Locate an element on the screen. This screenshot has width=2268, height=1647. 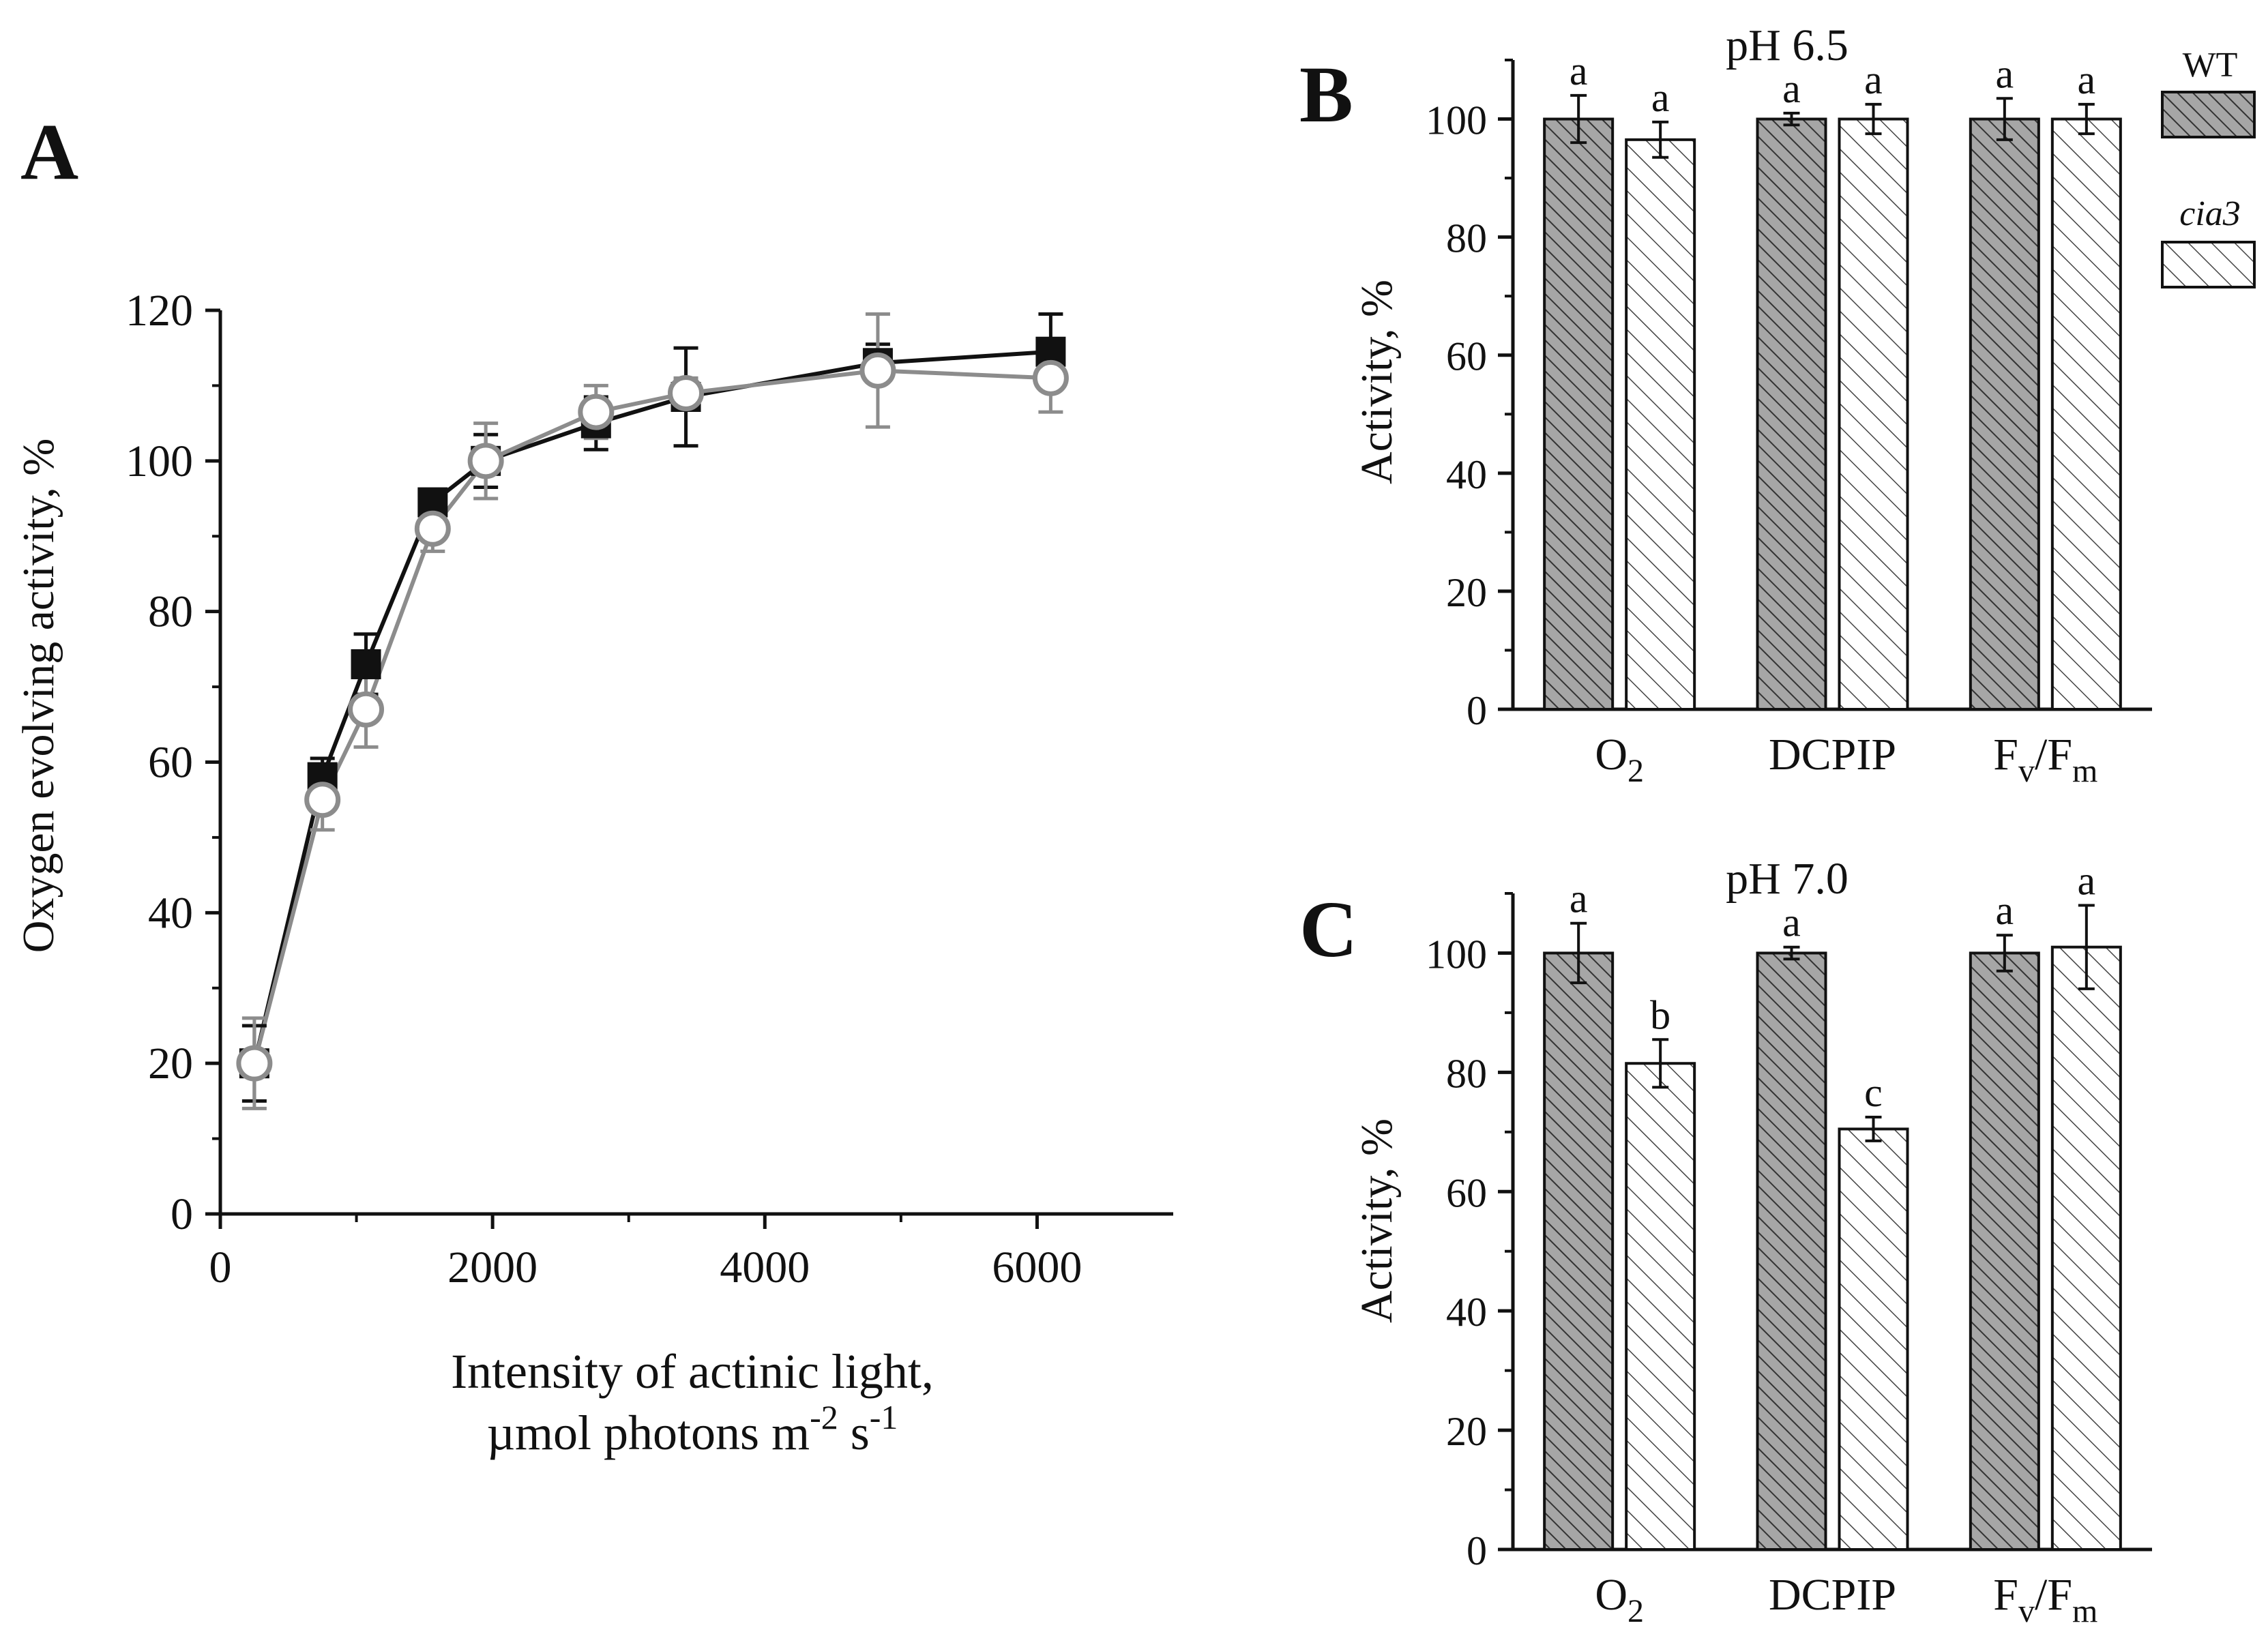
panel-b-ytick-label: 100 is located at coordinates (1457, 120).